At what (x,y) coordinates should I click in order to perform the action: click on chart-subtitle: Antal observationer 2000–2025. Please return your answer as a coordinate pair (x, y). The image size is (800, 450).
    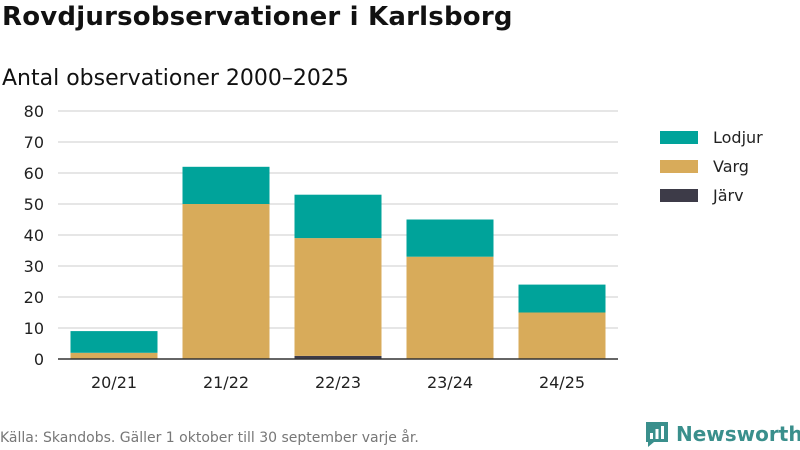
    Looking at the image, I should click on (175, 78).